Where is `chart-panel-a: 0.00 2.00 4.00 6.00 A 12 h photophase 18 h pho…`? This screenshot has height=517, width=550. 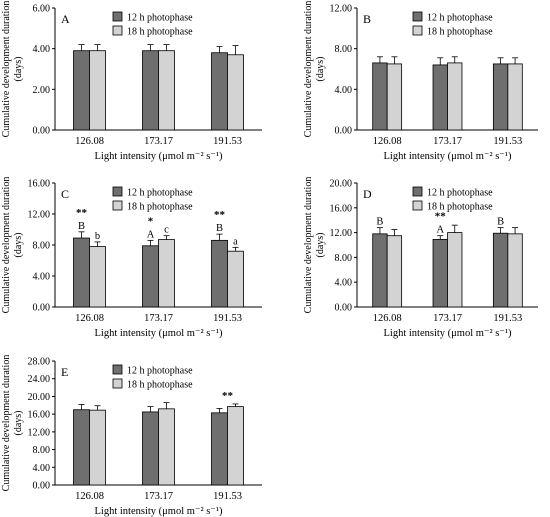
chart-panel-a: 0.00 2.00 4.00 6.00 A 12 h photophase 18 h pho… is located at coordinates (131, 81).